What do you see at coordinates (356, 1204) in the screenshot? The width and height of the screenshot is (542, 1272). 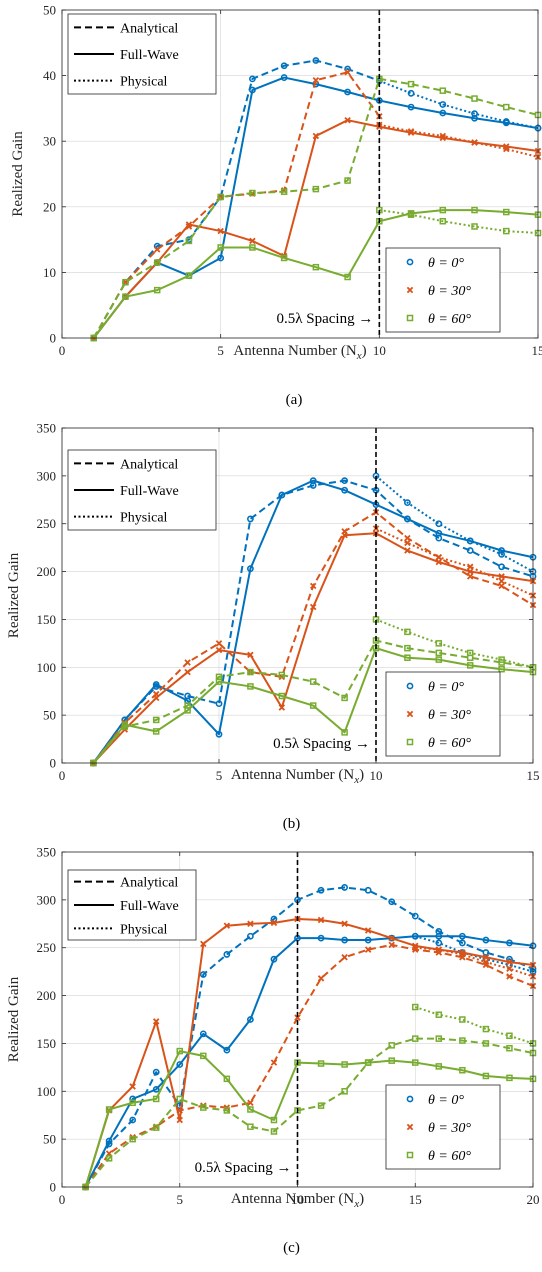 I see `x-axis-label-sub: x` at bounding box center [356, 1204].